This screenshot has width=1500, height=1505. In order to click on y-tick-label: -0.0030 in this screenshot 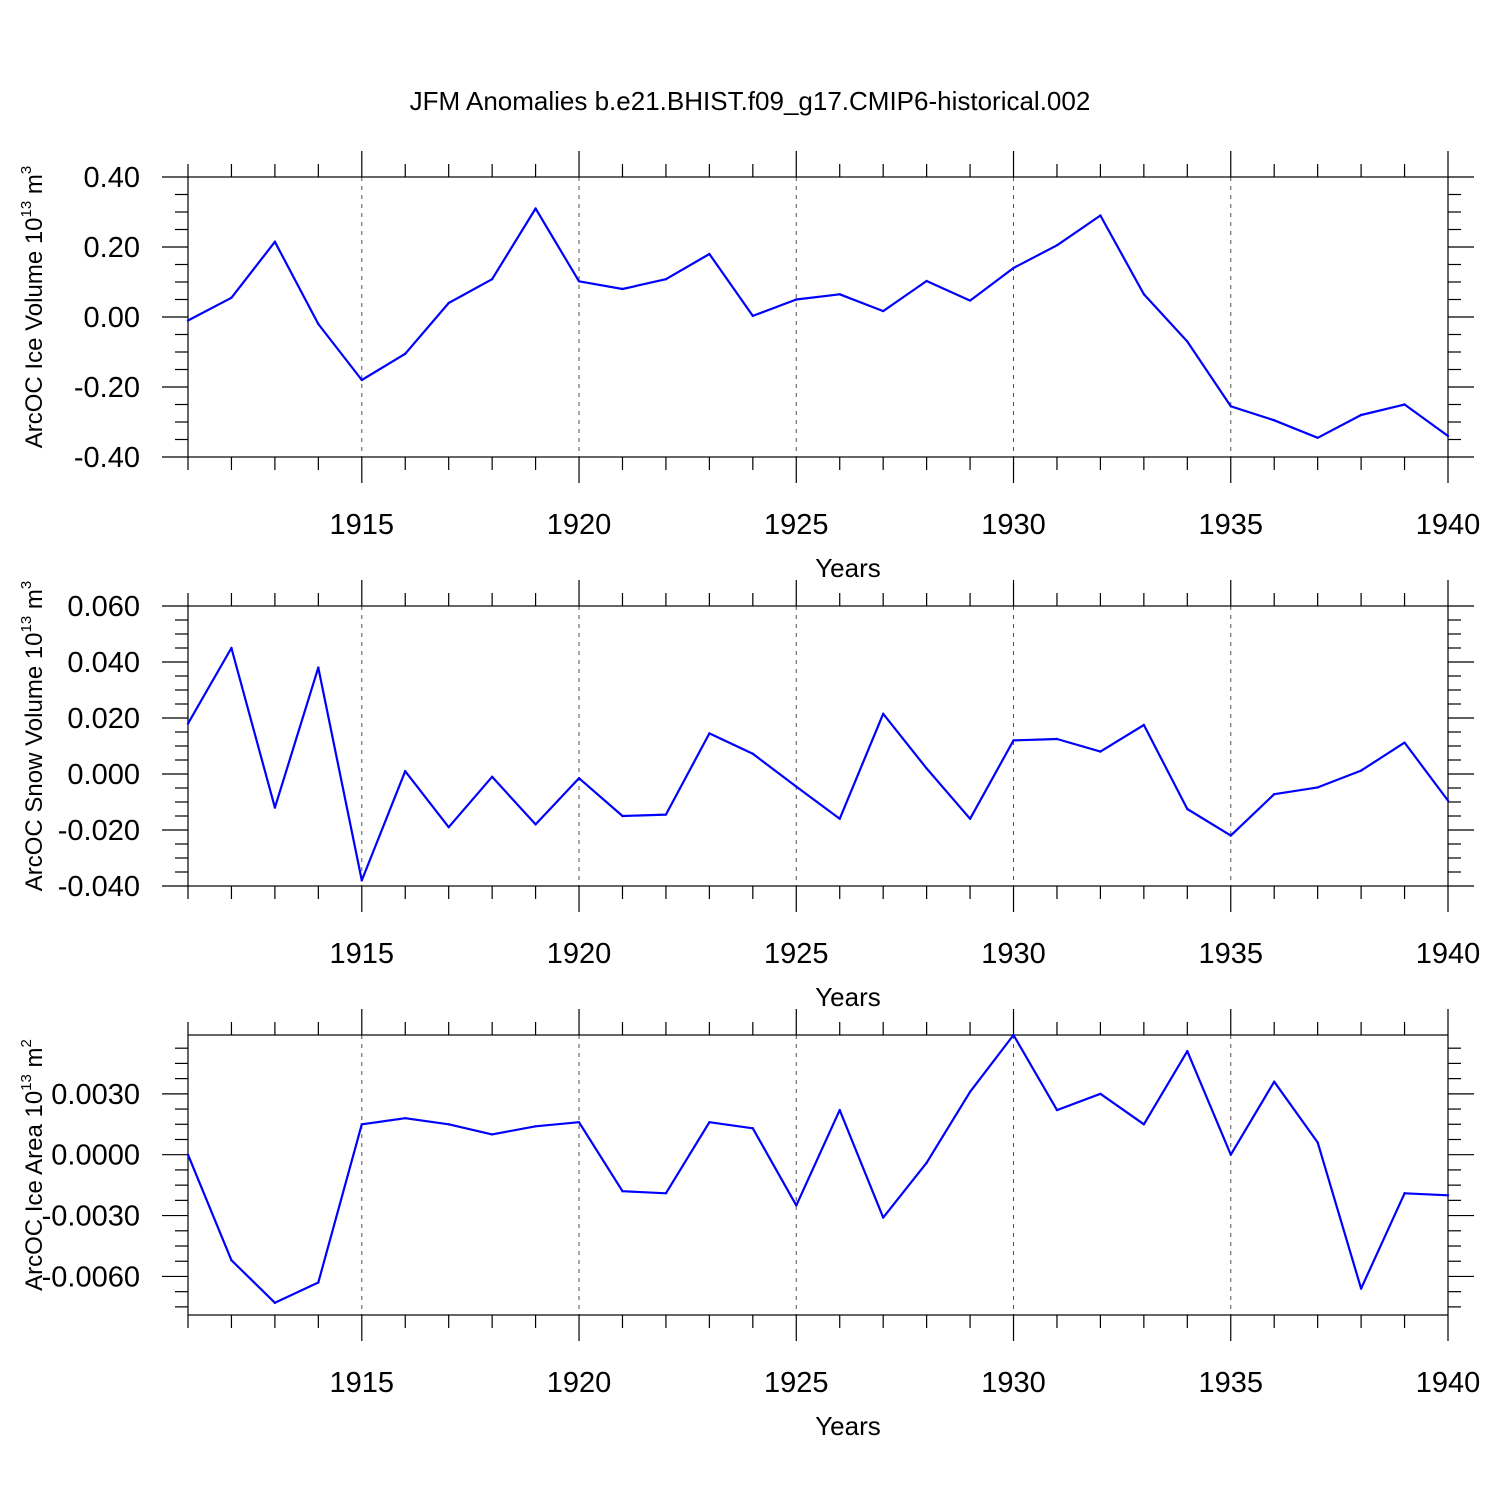, I will do `click(91, 1217)`.